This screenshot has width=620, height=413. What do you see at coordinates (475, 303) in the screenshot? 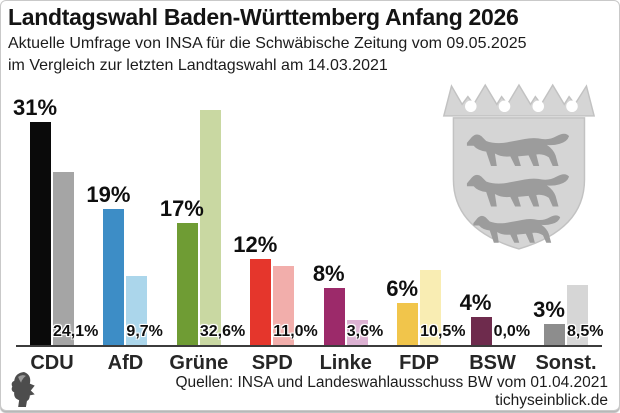
I see `current-poll-value-label: 4%` at bounding box center [475, 303].